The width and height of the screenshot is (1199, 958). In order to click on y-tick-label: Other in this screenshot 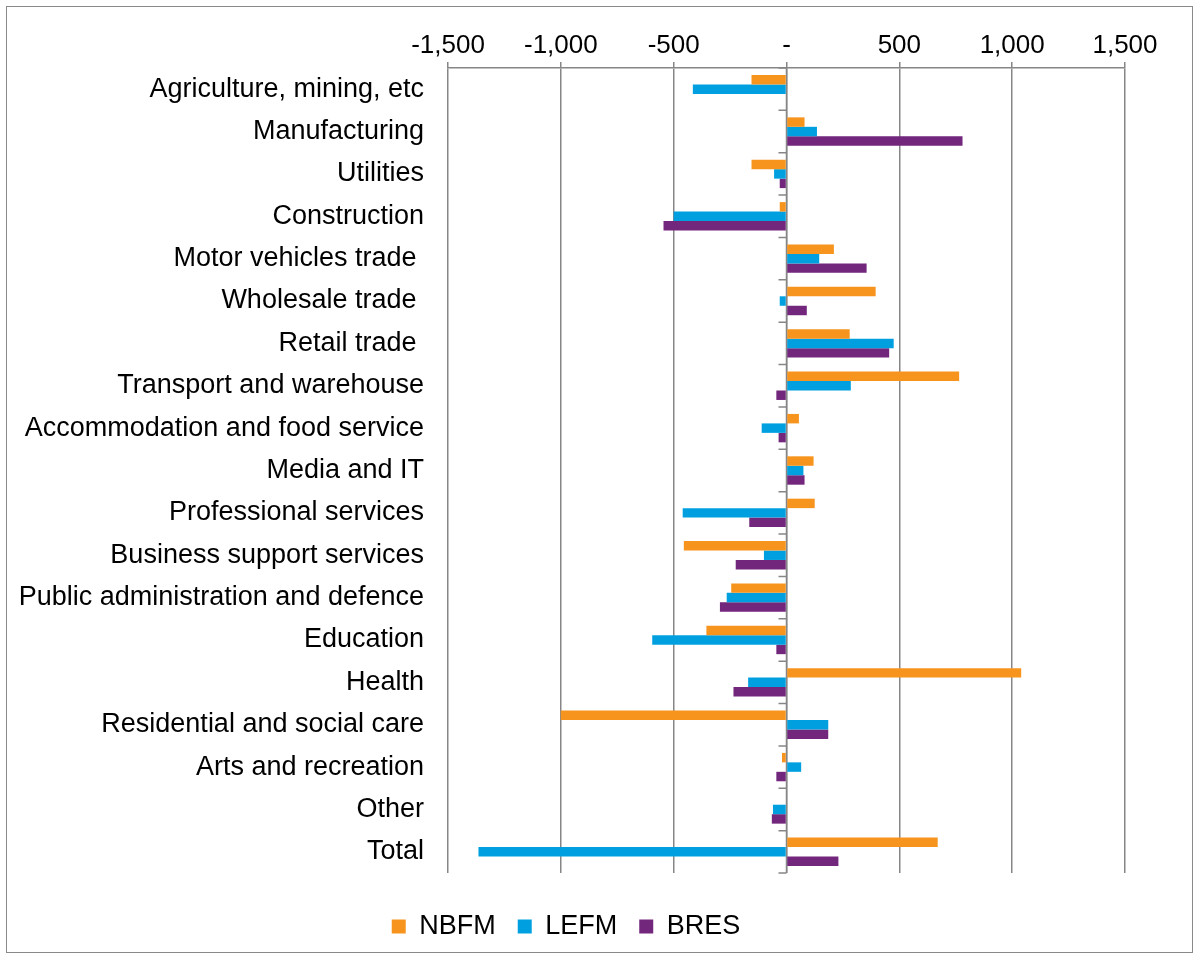, I will do `click(390, 807)`.